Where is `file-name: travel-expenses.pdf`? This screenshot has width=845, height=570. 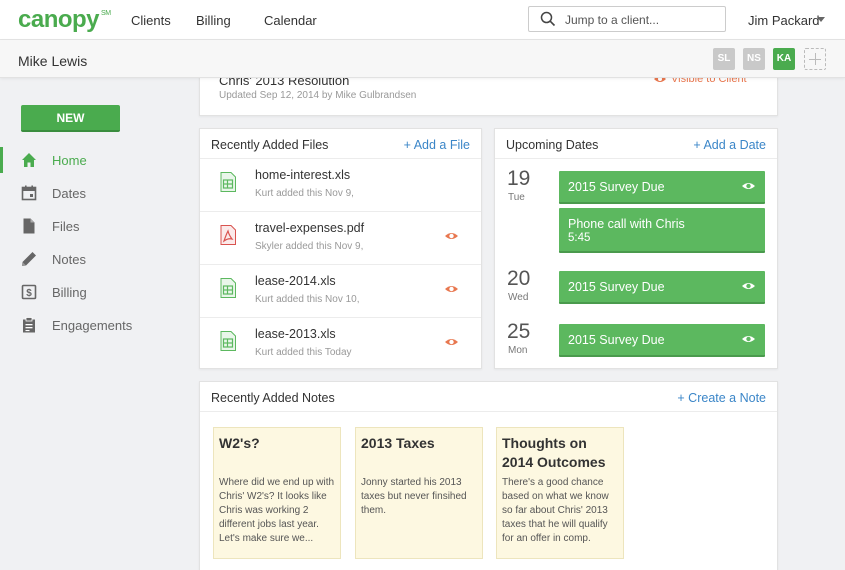 file-name: travel-expenses.pdf is located at coordinates (310, 228).